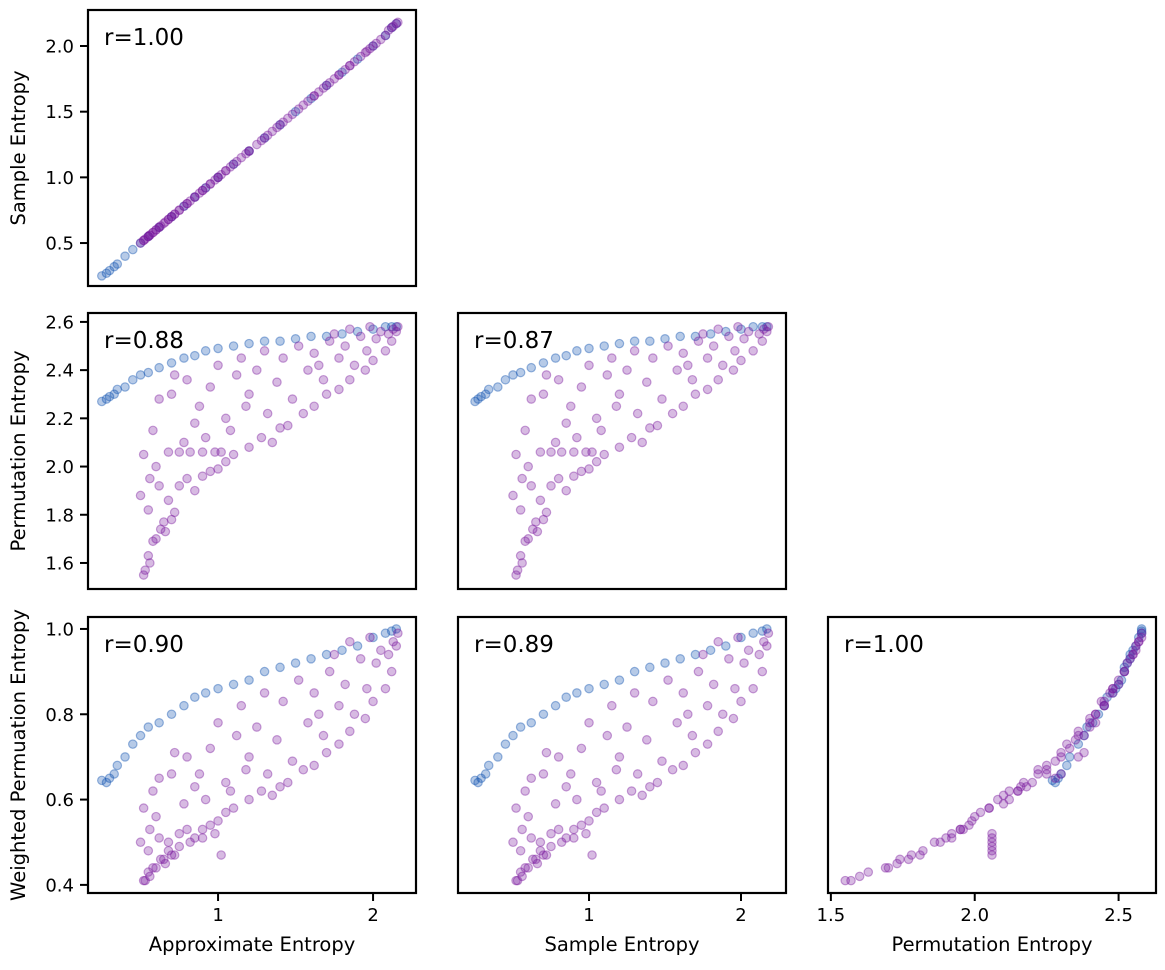  I want to click on y-tick-label: 0.6, so click(59, 800).